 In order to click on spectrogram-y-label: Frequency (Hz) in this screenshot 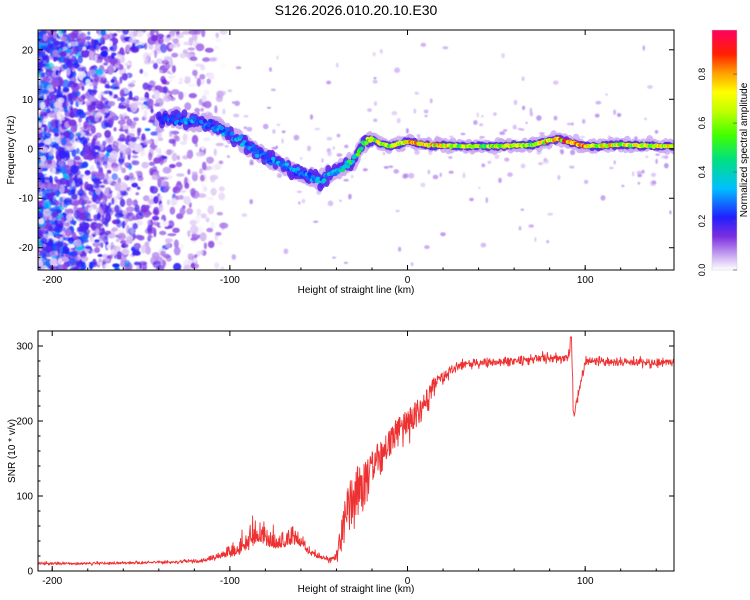, I will do `click(11, 150)`.